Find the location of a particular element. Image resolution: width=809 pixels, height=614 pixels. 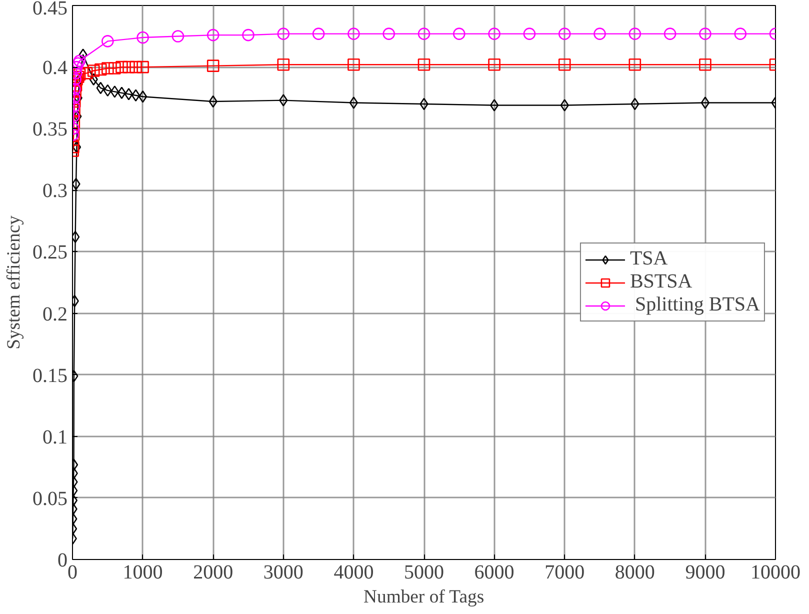

x-tick-label: 10000 is located at coordinates (775, 573).